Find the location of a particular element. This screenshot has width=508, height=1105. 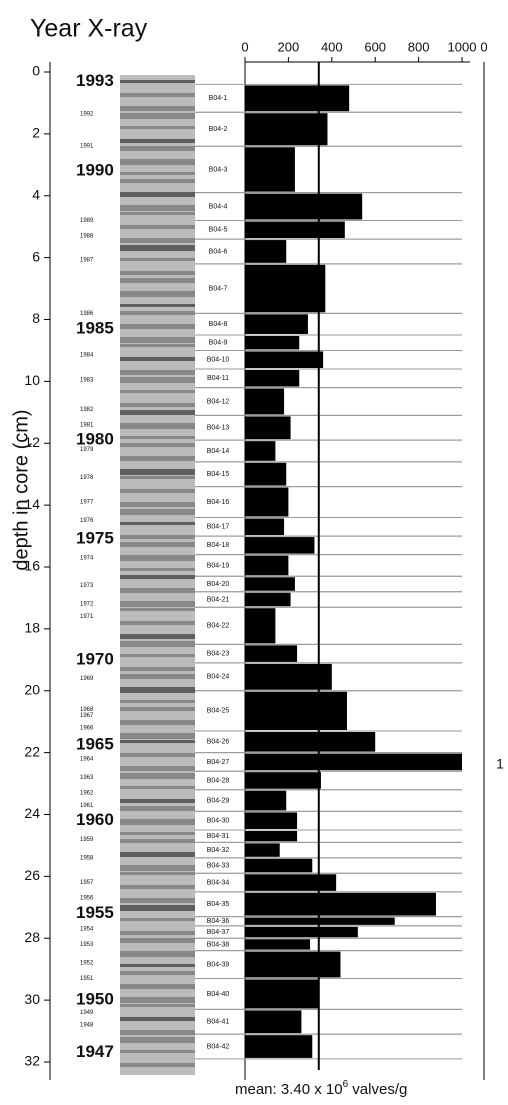

sample-label: B04-32 is located at coordinates (218, 850).